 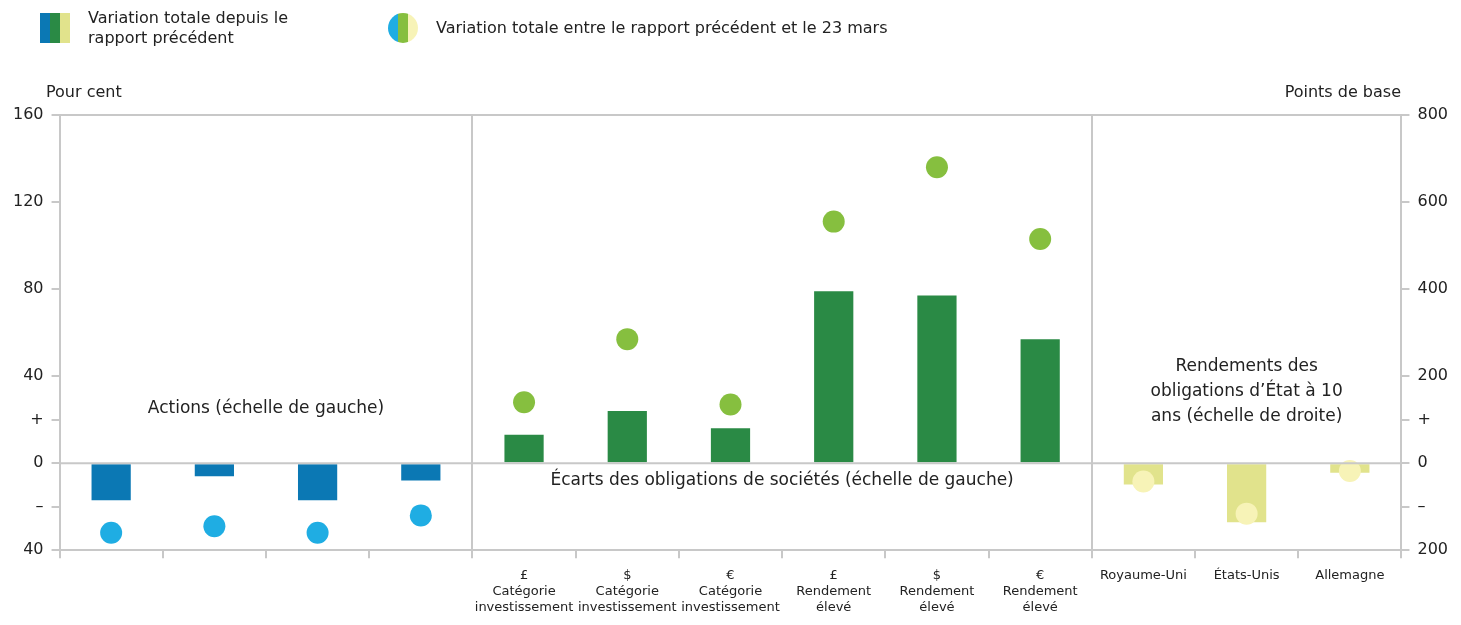 I want to click on x-tick-label: $ Rendement élevé, so click(x=937, y=590).